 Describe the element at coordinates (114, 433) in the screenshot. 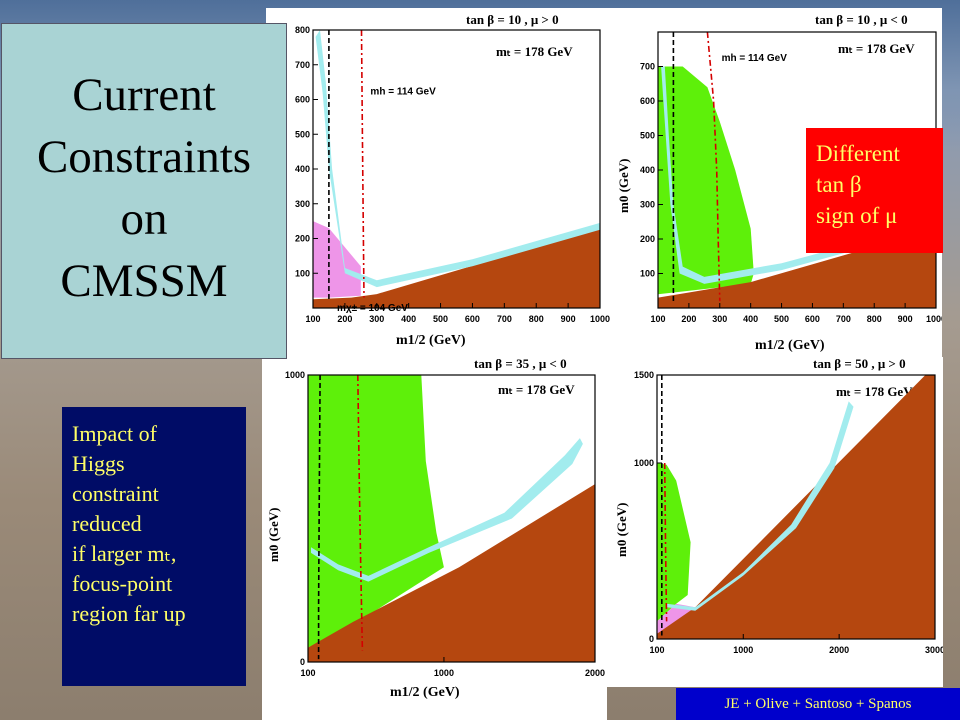

I see `callout-blue-line-1: Impact of` at that location.